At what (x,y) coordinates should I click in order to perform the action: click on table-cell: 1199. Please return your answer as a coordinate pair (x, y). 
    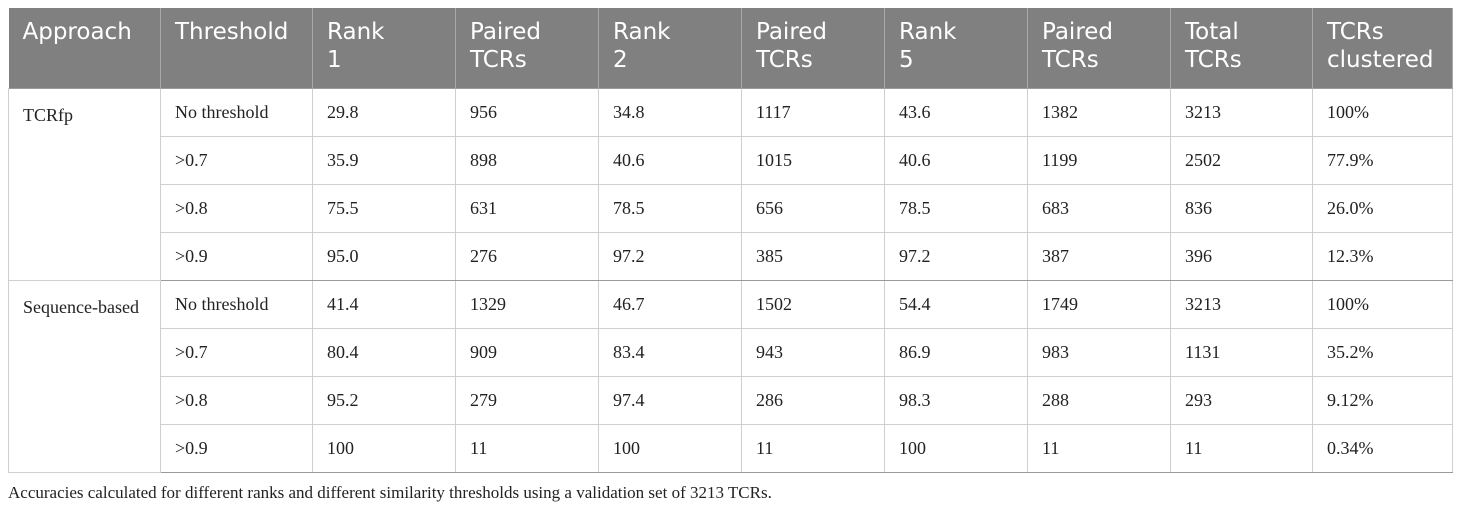
    Looking at the image, I should click on (1099, 160).